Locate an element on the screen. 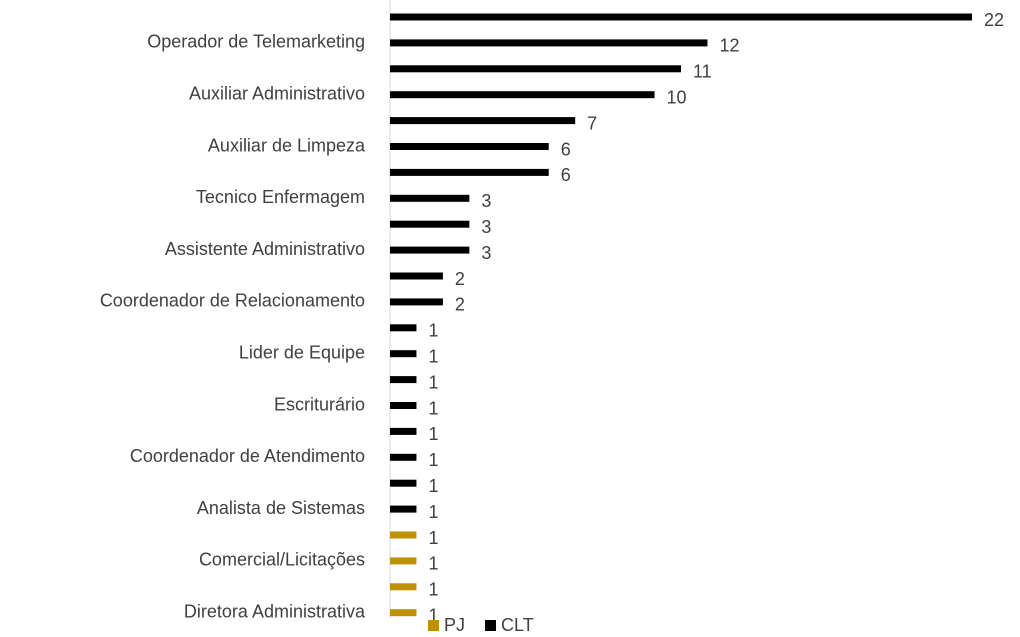 Image resolution: width=1020 pixels, height=637 pixels. y-tick-label: Analista de Sistemas is located at coordinates (281, 508).